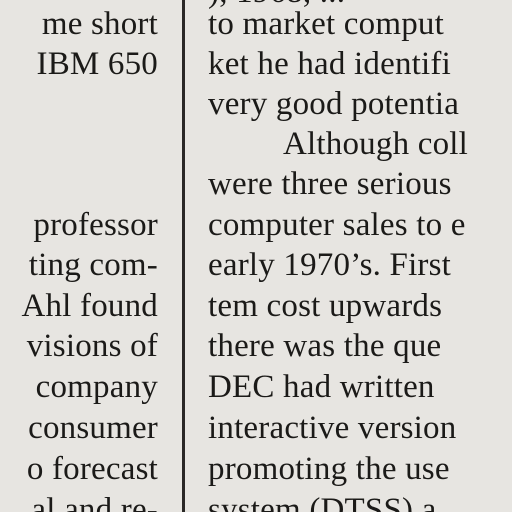  Describe the element at coordinates (334, 104) in the screenshot. I see `right-line-4: very good potentia` at that location.